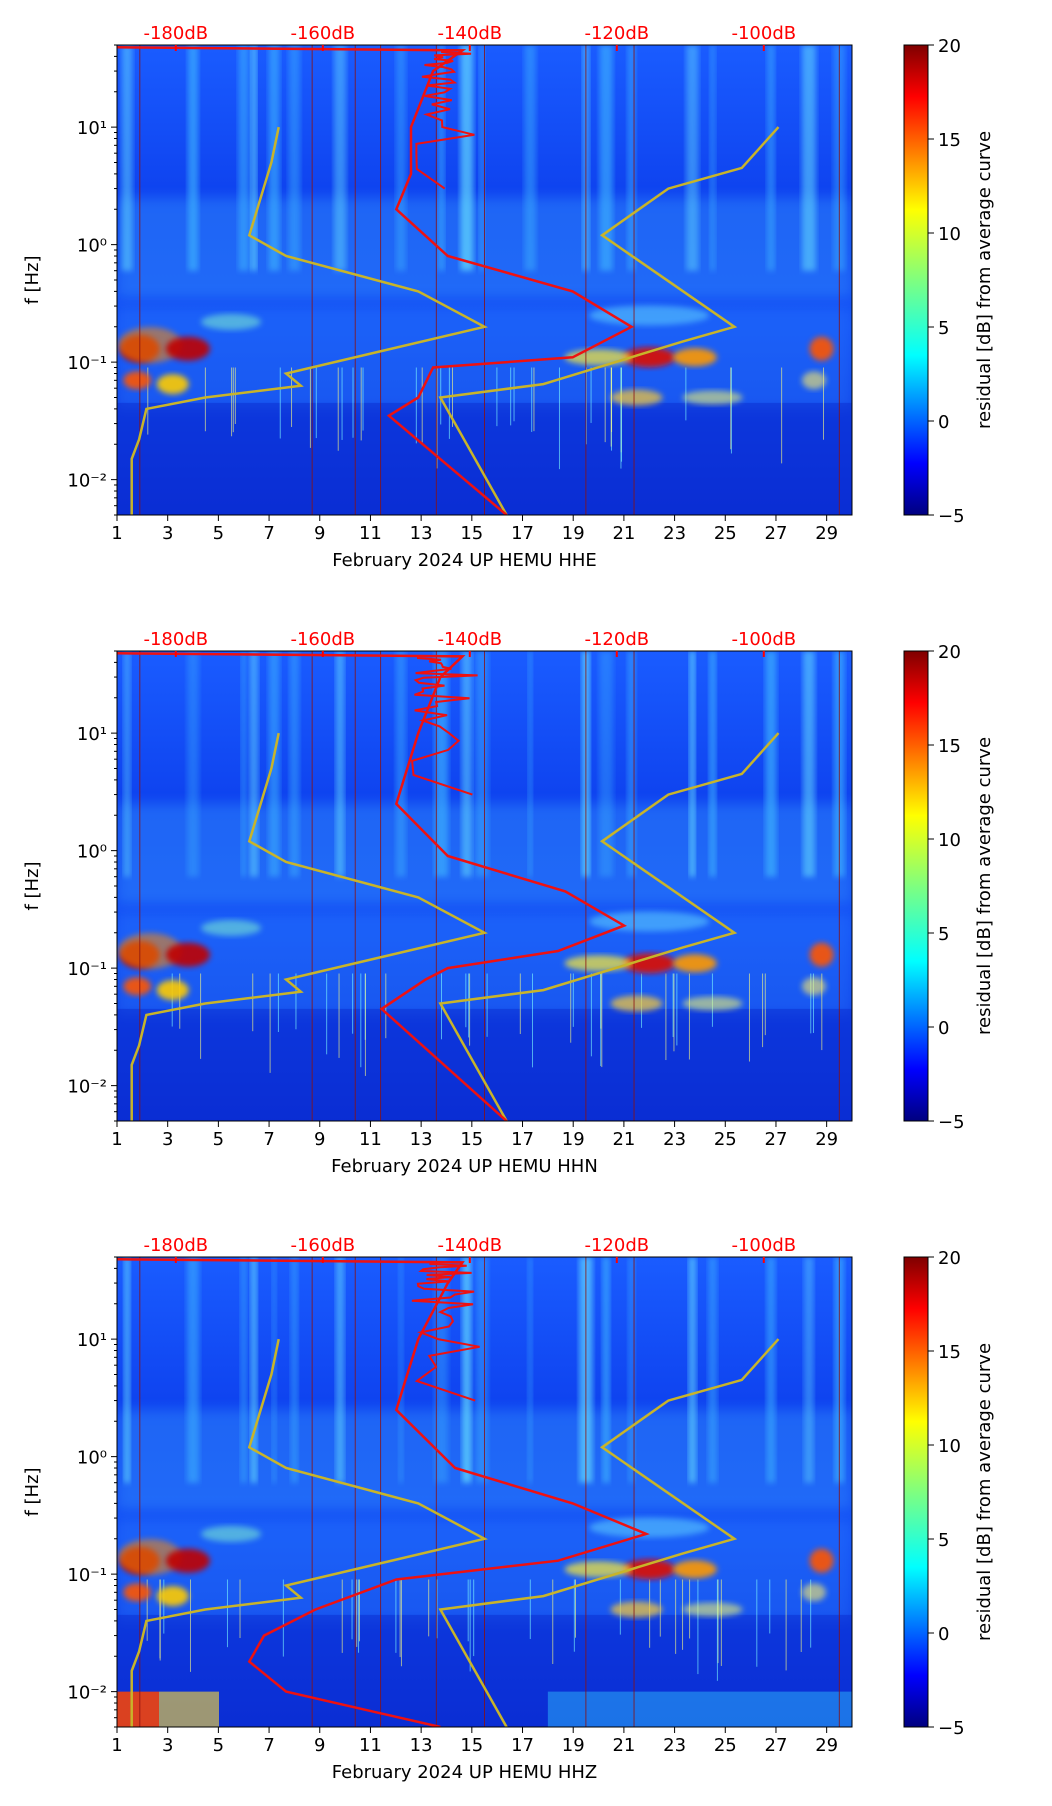 The height and width of the screenshot is (1806, 1052). Describe the element at coordinates (167, 1139) in the screenshot. I see `x-tick-label: 3` at that location.